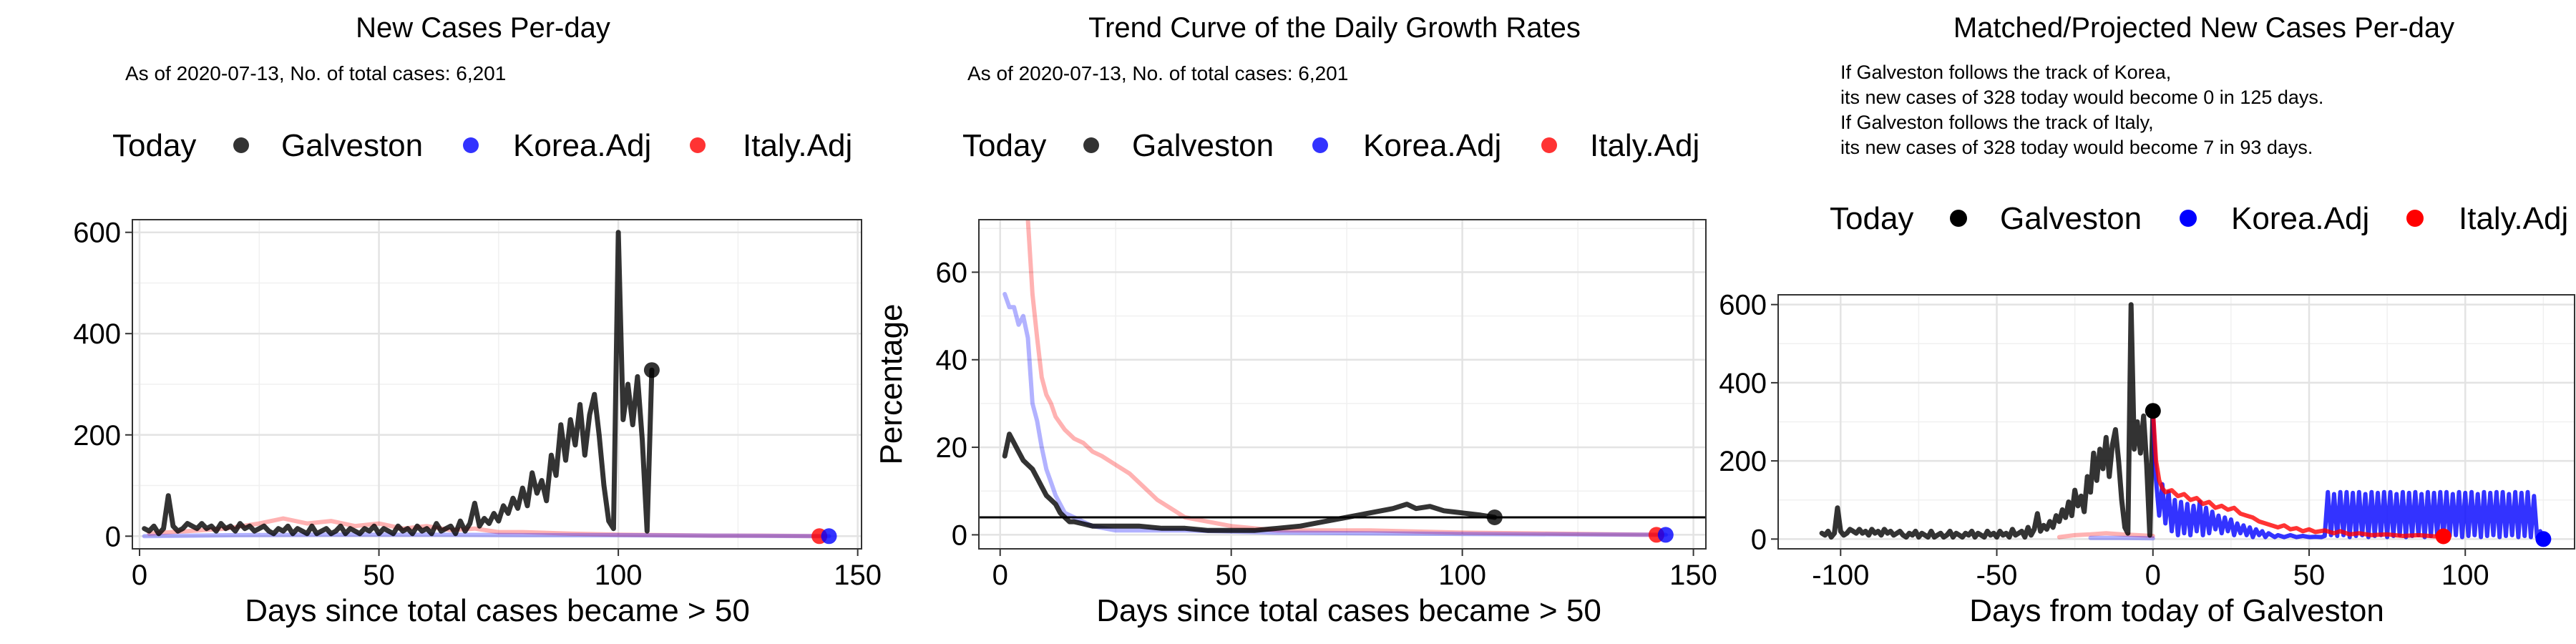 The height and width of the screenshot is (644, 2576). I want to click on x-axis: -100 -50 0 50 100, so click(2150, 570).